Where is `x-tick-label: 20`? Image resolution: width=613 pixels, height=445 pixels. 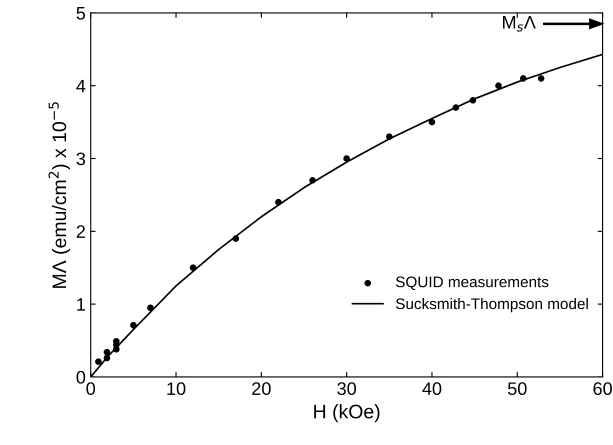
x-tick-label: 20 is located at coordinates (261, 389).